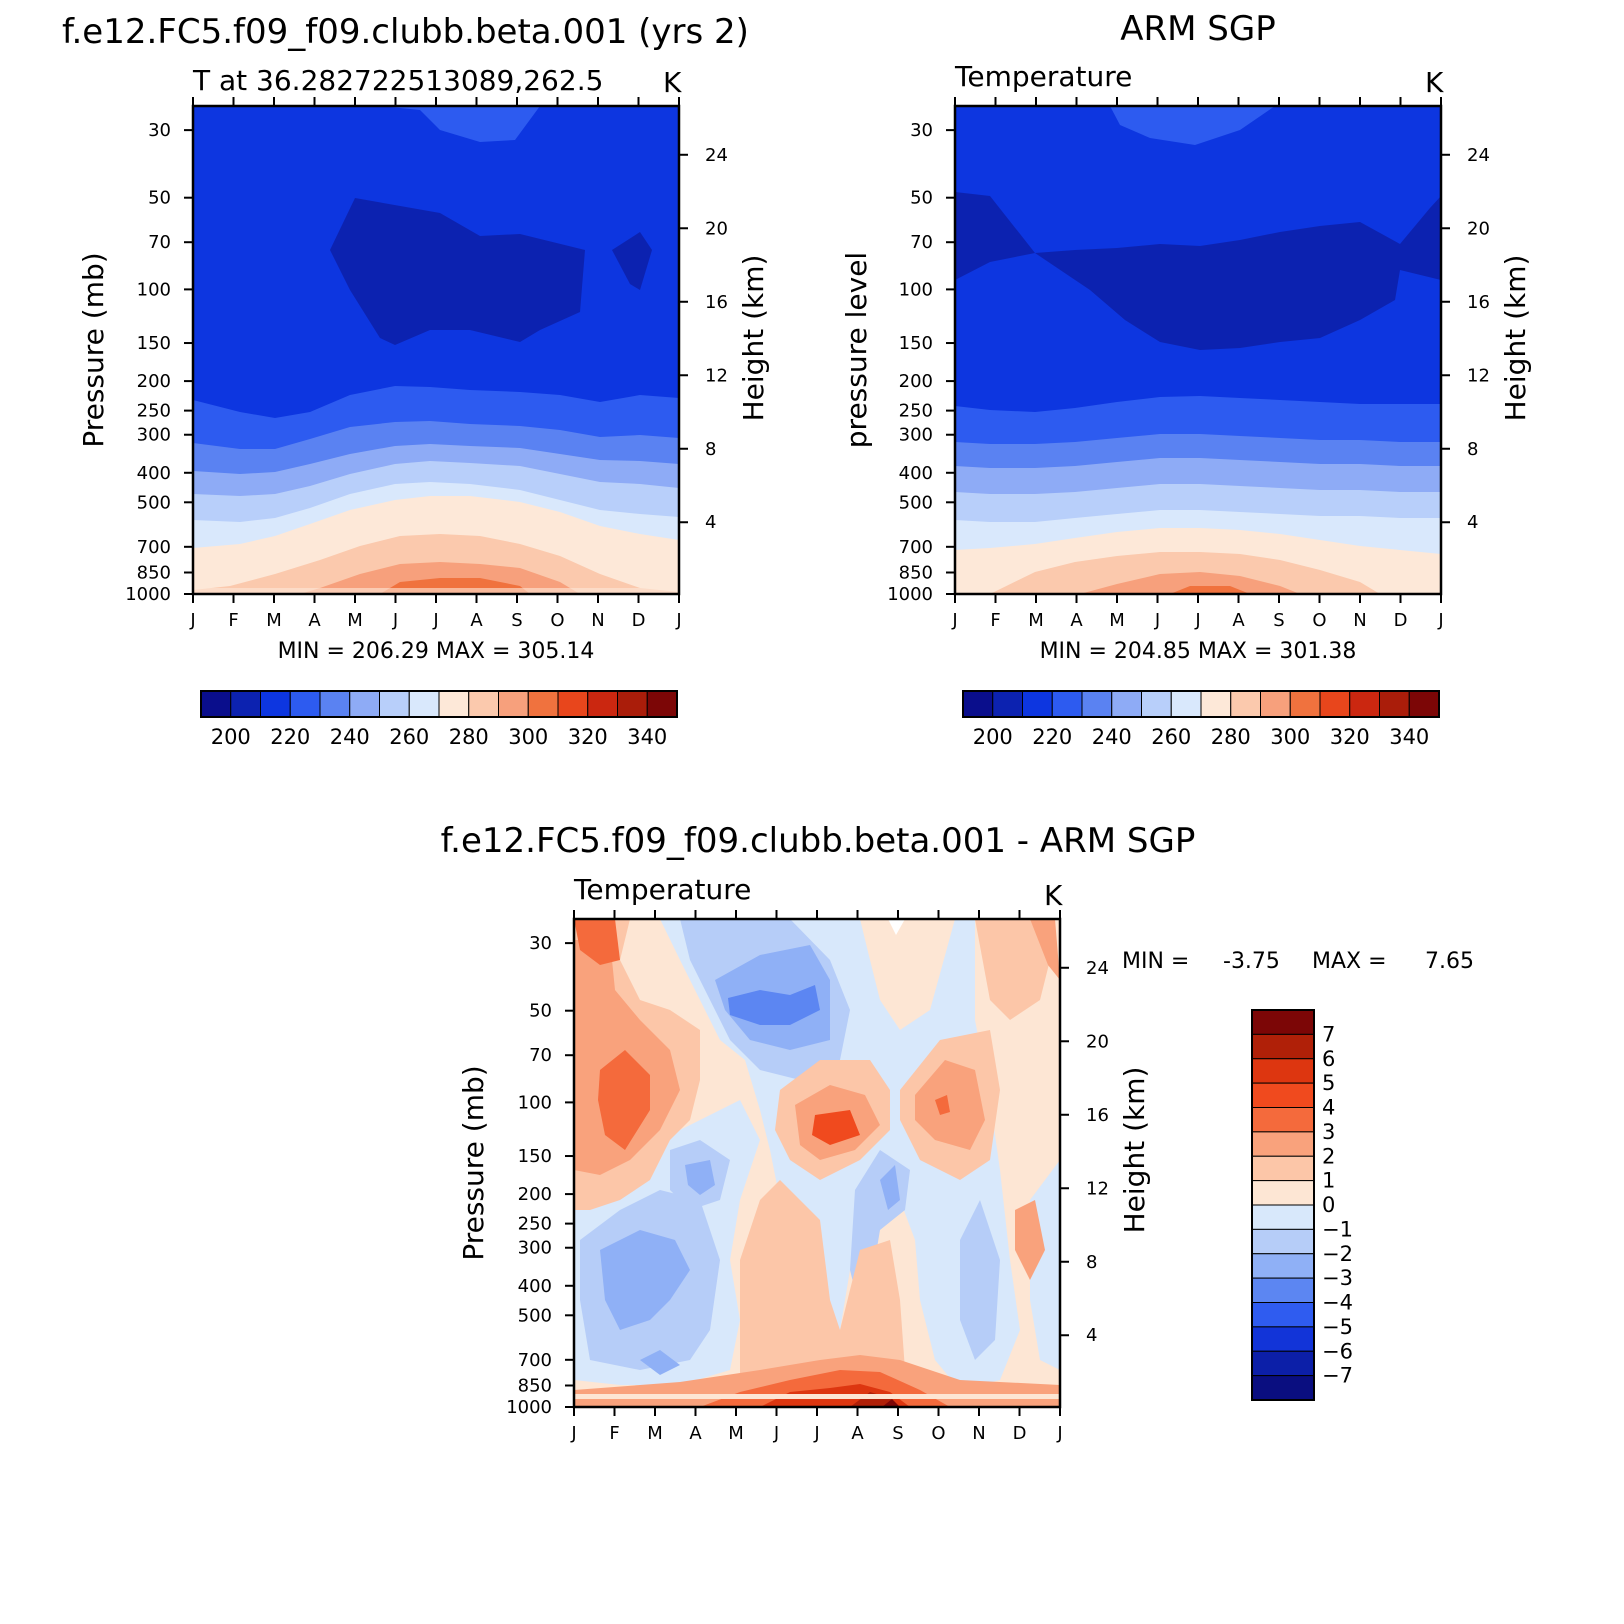 The image size is (1624, 1624). I want to click on colorbar-label: 0, so click(1328, 1205).